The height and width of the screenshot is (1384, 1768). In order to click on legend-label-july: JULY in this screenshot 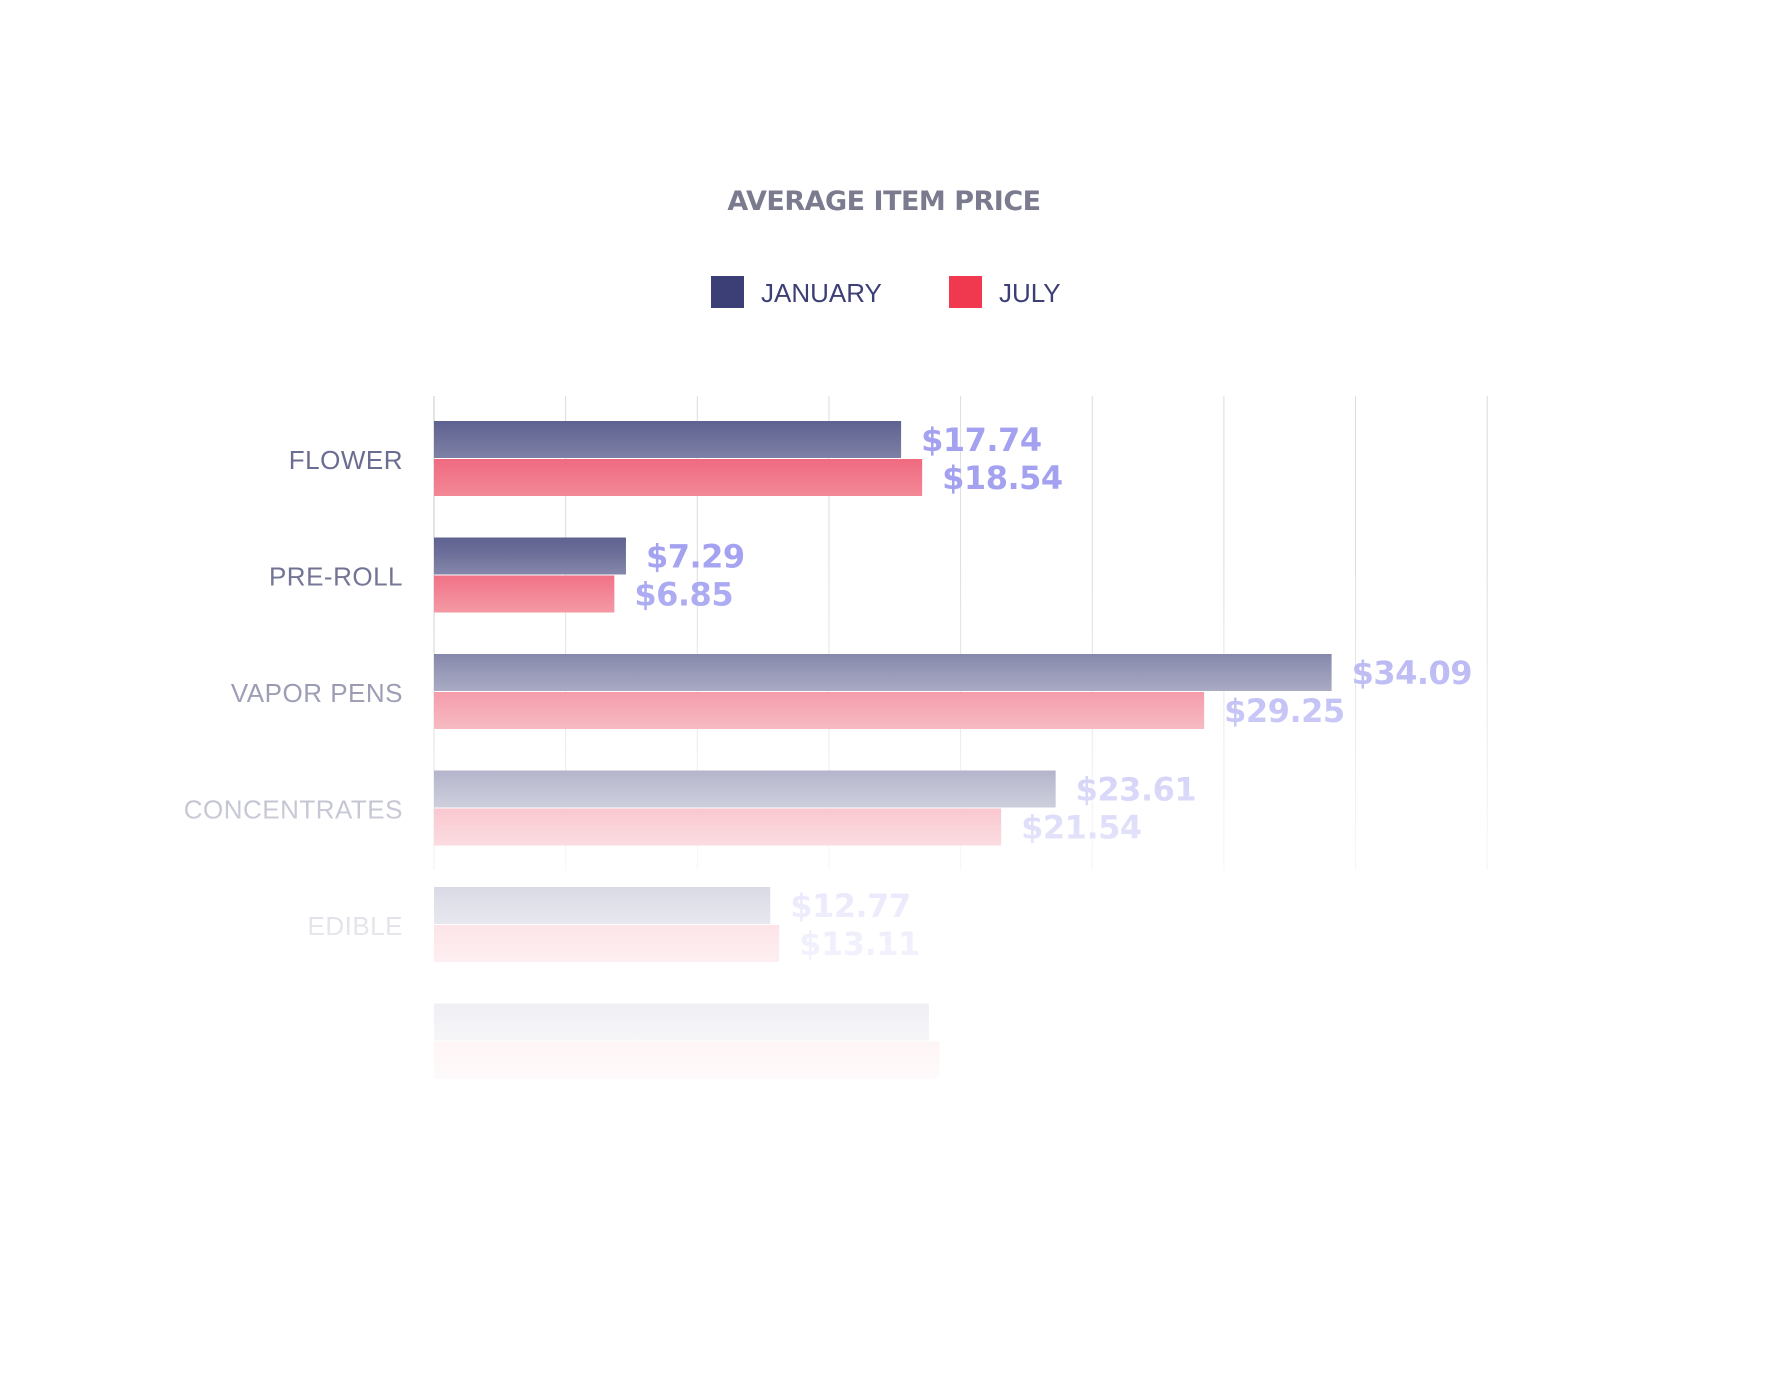, I will do `click(1030, 293)`.